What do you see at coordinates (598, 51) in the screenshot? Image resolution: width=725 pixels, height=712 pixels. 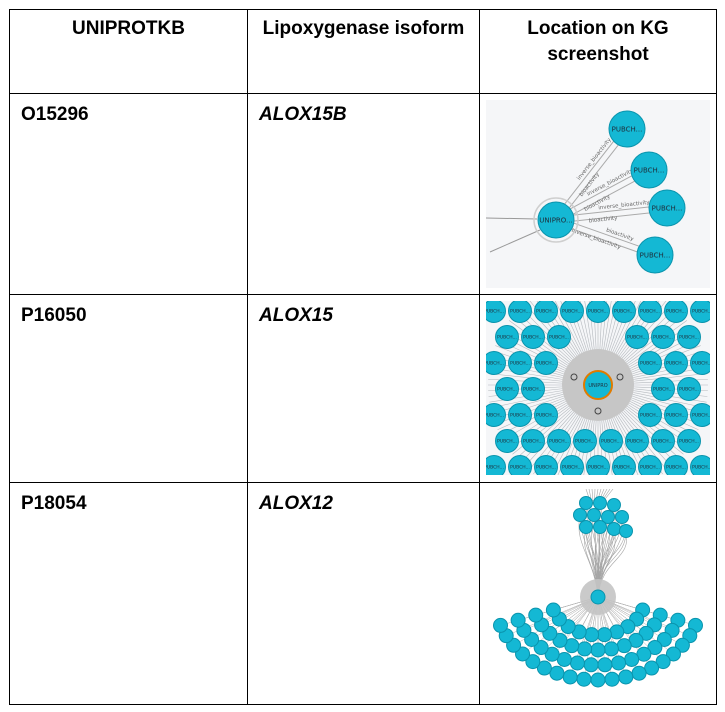 I see `header-location: Location on KG screenshot` at bounding box center [598, 51].